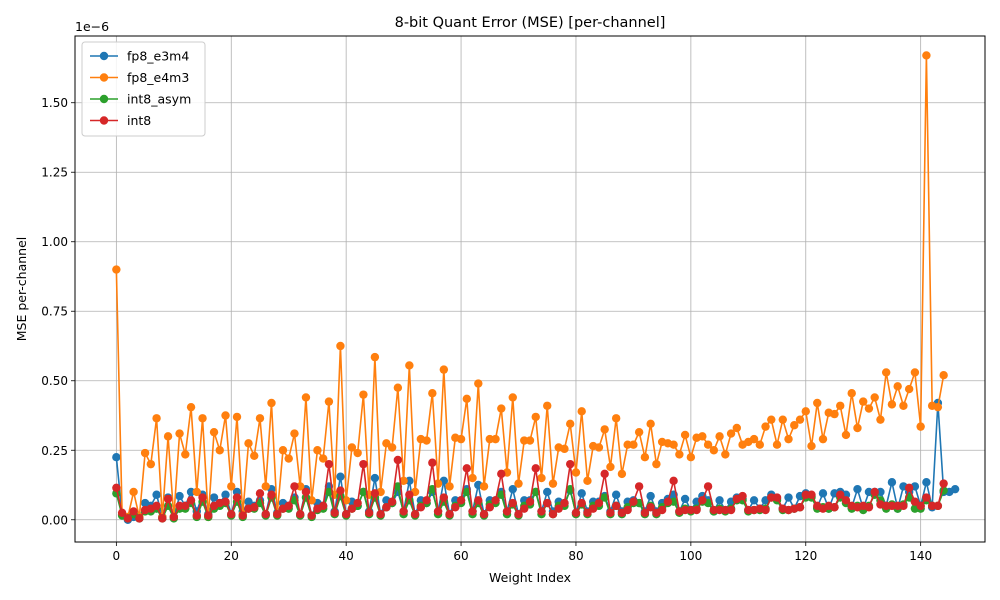 The height and width of the screenshot is (600, 1000). I want to click on legend-item: int8_asym, so click(140, 99).